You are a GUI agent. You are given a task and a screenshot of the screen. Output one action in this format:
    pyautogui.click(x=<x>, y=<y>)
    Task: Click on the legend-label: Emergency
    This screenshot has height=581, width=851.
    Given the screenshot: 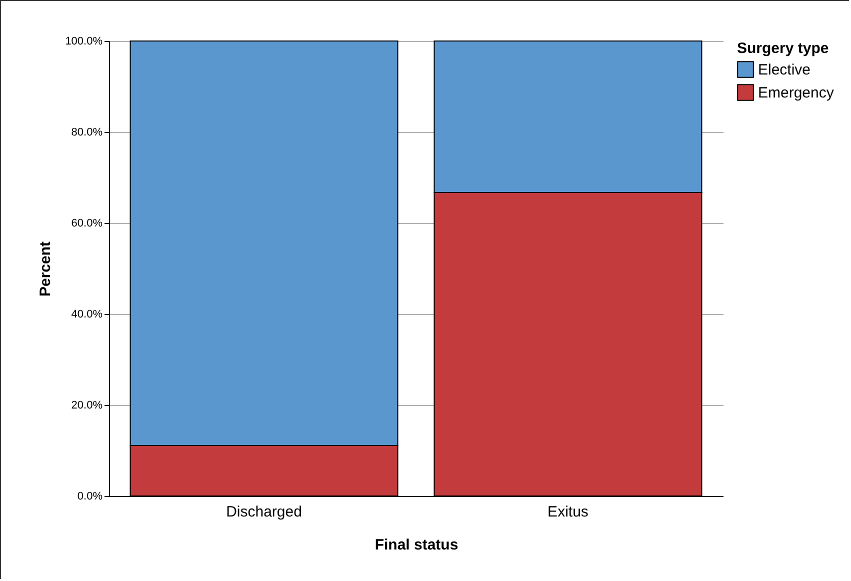 What is the action you would take?
    pyautogui.click(x=796, y=93)
    